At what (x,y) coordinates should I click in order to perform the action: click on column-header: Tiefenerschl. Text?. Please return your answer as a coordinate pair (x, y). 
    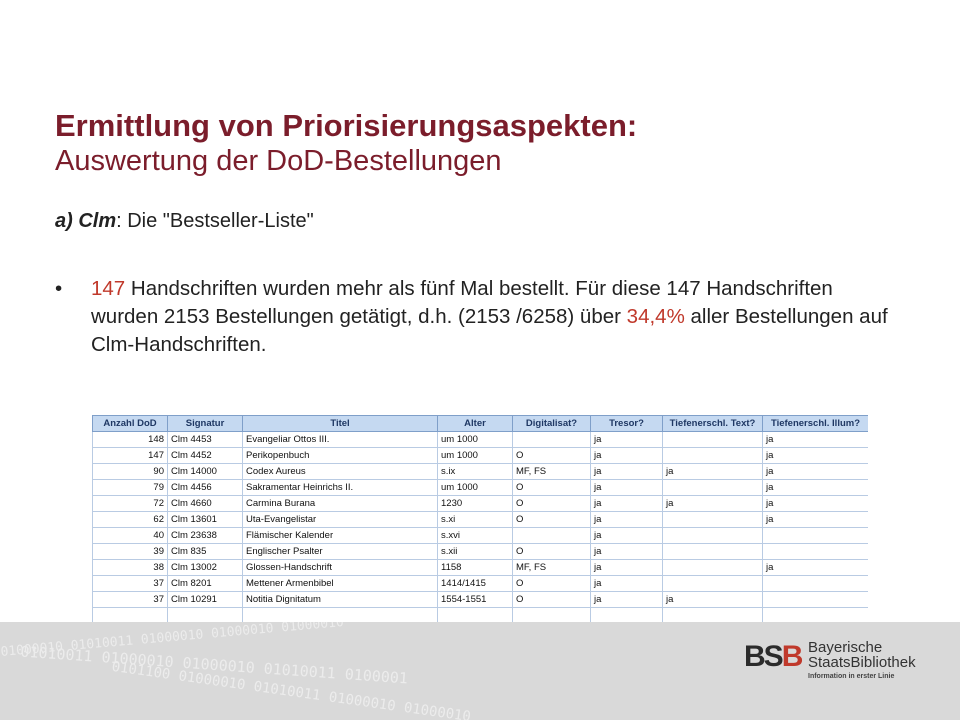
    Looking at the image, I should click on (712, 423).